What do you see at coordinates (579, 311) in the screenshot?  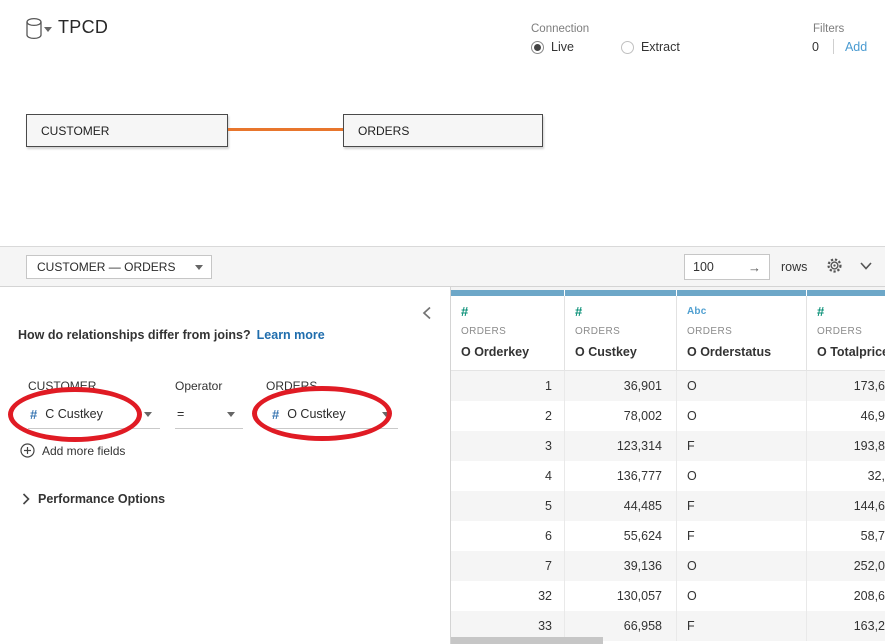 I see `number-type-icon: #` at bounding box center [579, 311].